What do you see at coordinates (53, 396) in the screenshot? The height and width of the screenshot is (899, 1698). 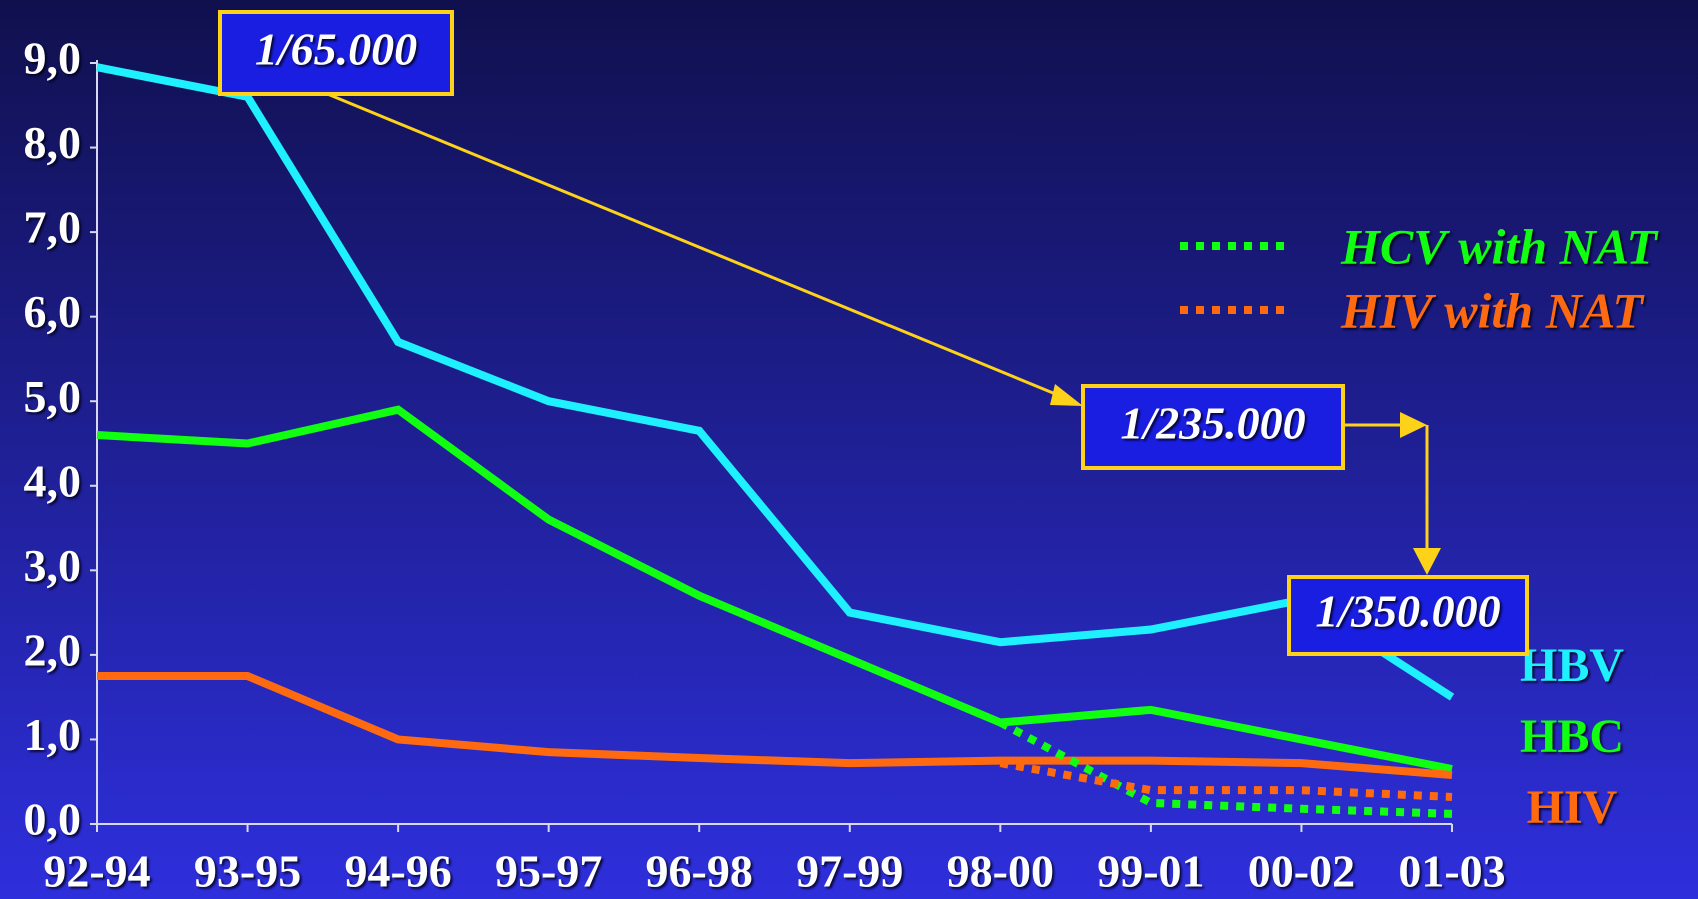 I see `y-tick-label: 5,0` at bounding box center [53, 396].